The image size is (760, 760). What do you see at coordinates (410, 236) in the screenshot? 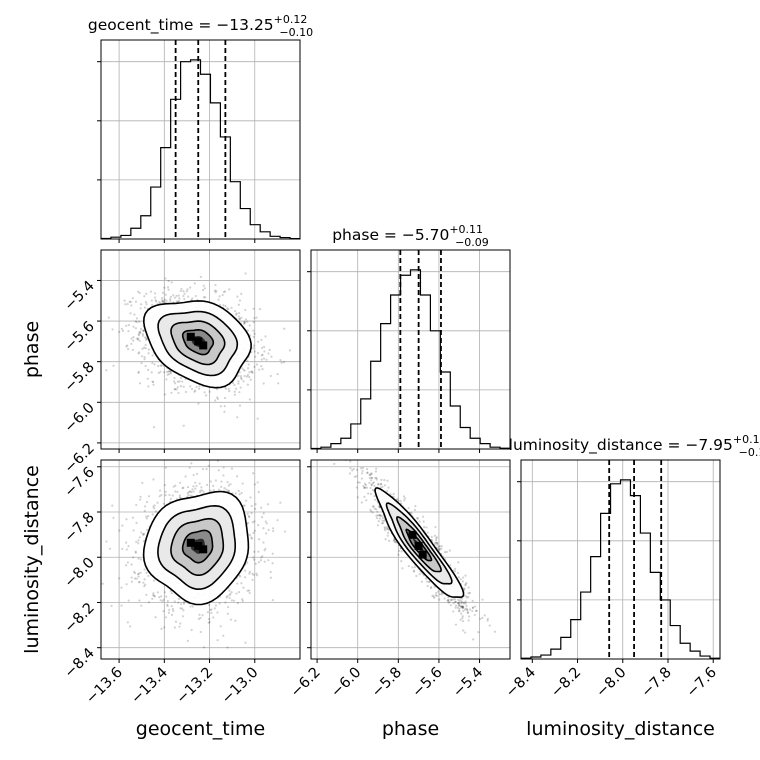
I see `panel-title: phase = −5.70+0.11 −0.09` at bounding box center [410, 236].